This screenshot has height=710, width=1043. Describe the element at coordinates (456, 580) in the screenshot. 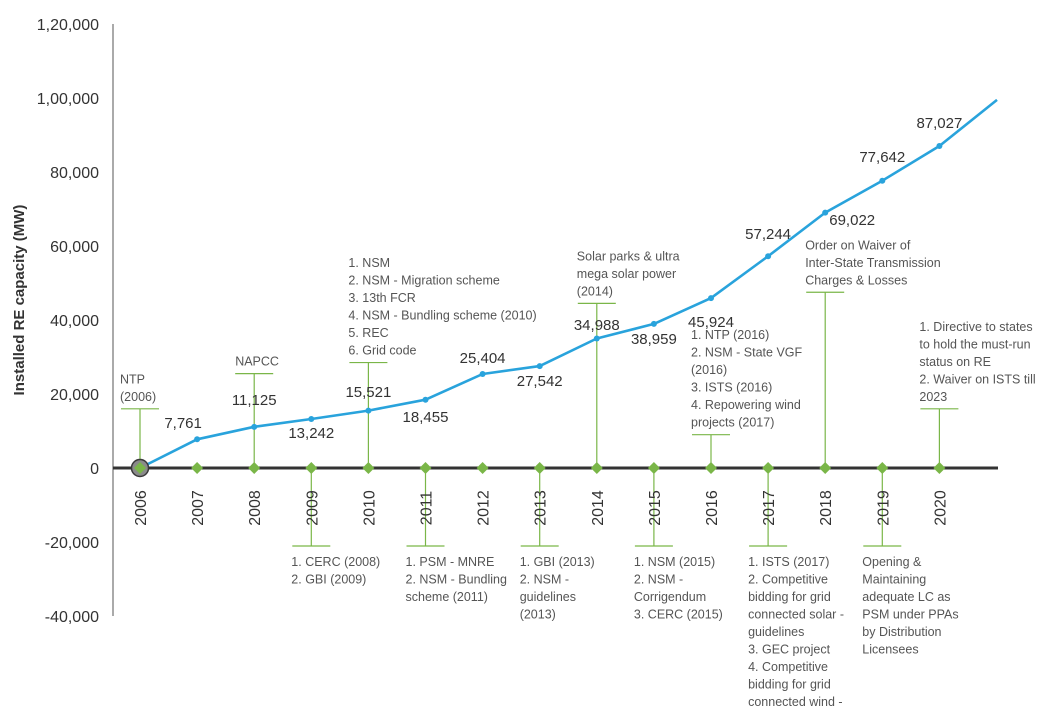

I see `annotation-text: 2. NSM - Bundling` at that location.